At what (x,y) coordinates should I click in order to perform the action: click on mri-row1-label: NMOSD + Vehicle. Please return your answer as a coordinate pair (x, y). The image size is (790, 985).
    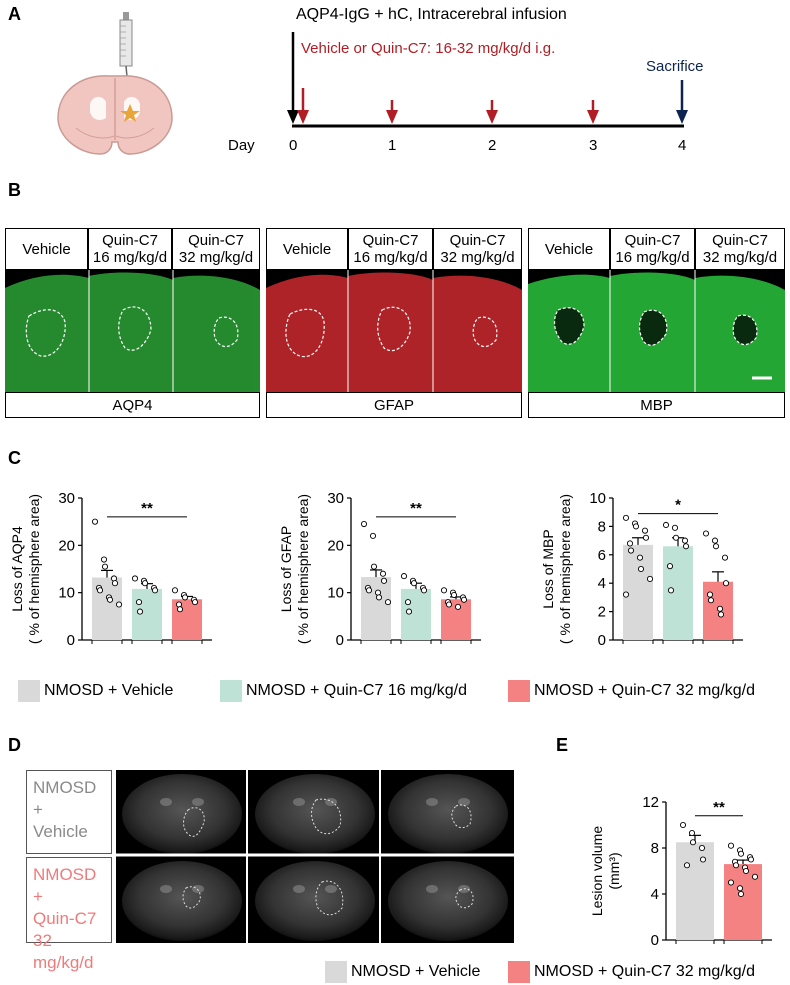
    Looking at the image, I should click on (69, 812).